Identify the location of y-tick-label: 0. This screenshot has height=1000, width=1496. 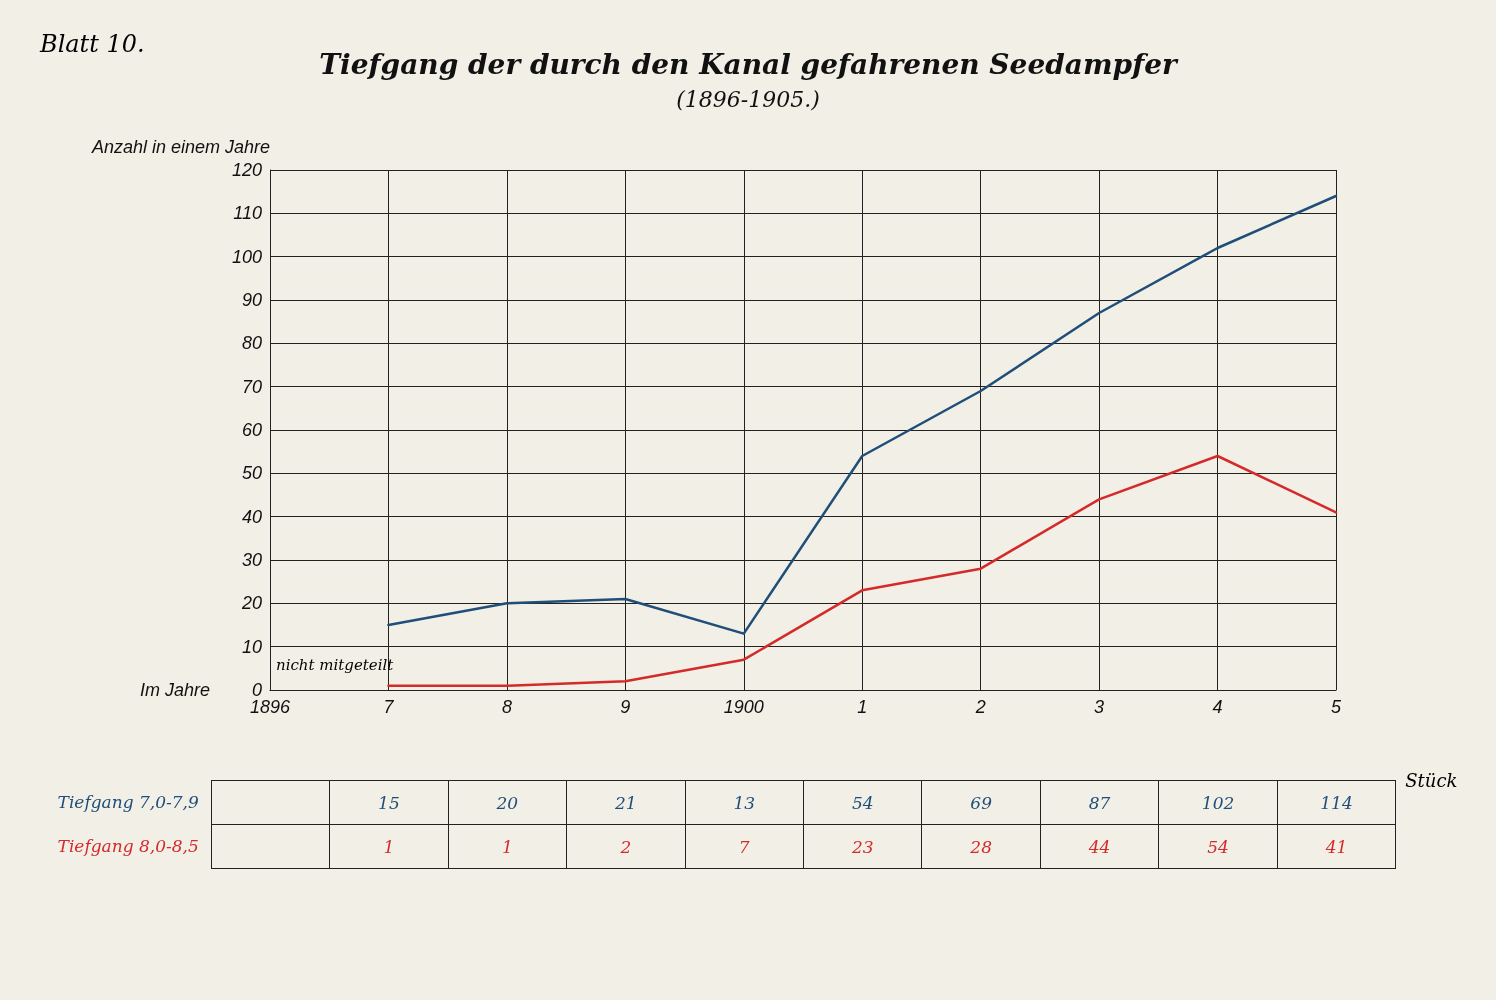
(256, 690).